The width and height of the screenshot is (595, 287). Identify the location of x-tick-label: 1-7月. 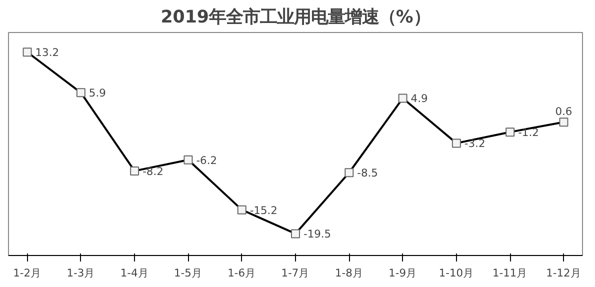
(295, 273).